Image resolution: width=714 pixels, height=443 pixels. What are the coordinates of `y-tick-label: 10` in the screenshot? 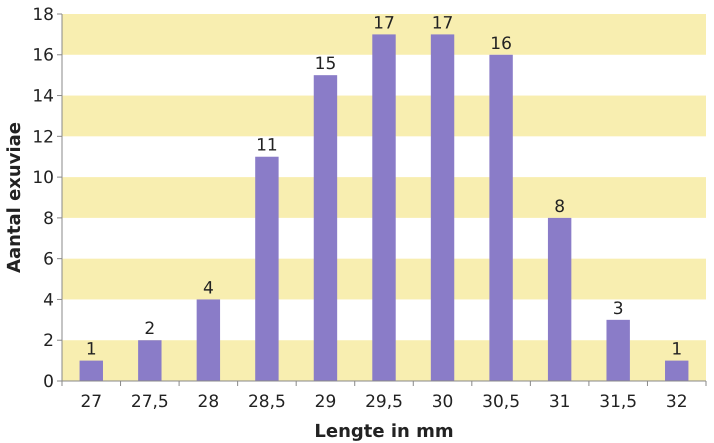 It's located at (43, 178).